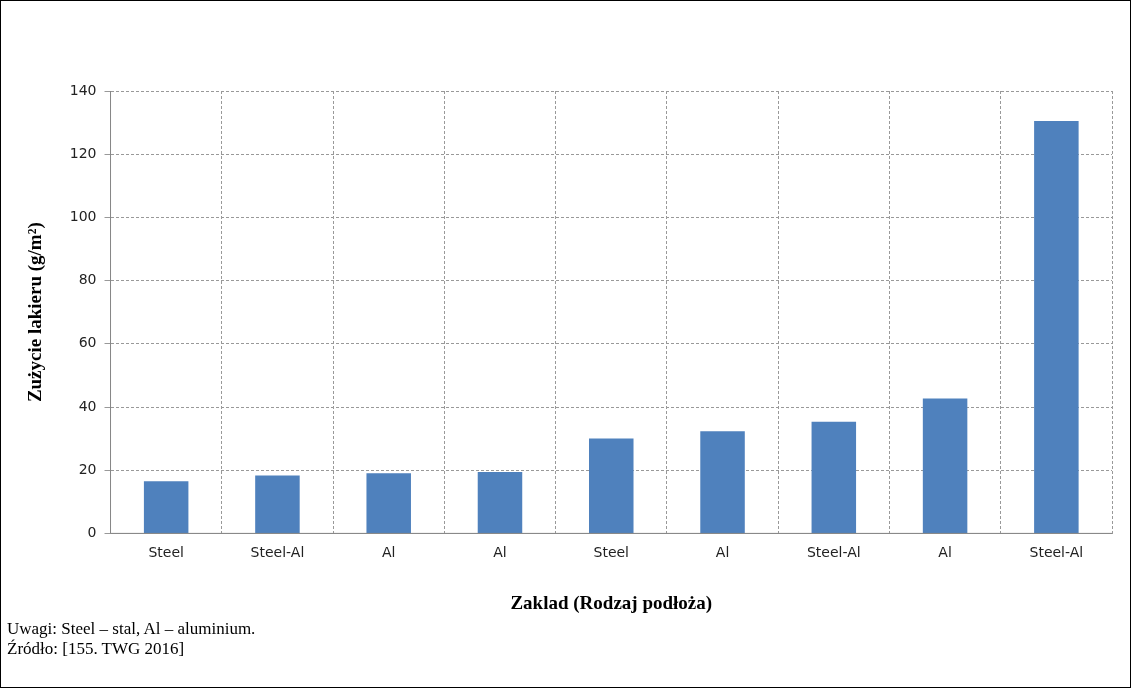  Describe the element at coordinates (83, 216) in the screenshot. I see `y-tick-label: 100` at that location.